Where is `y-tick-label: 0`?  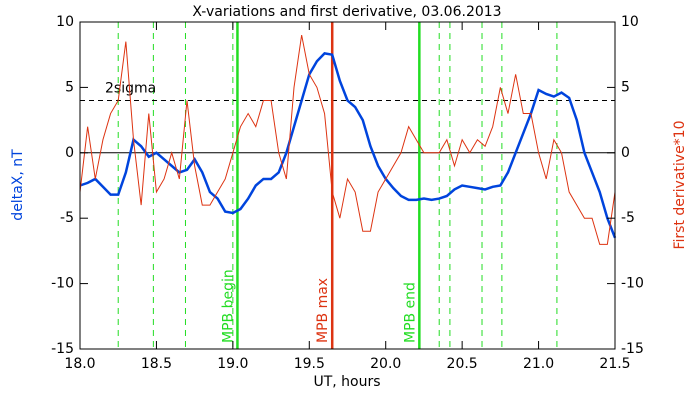
y-tick-label: 0 is located at coordinates (69, 153).